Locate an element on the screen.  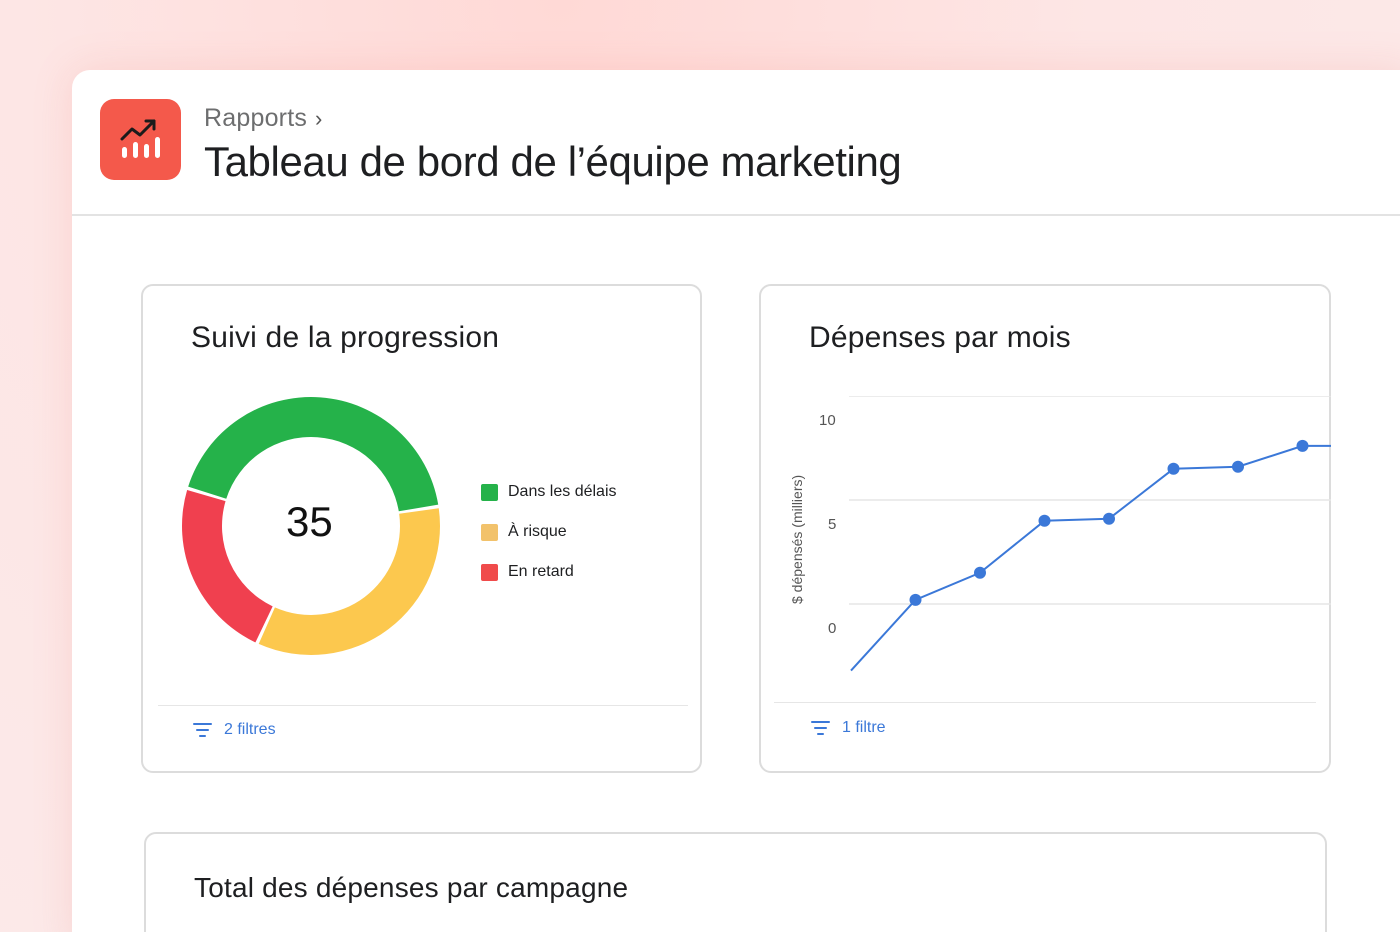
legend-swatch-on-time is located at coordinates (489, 492).